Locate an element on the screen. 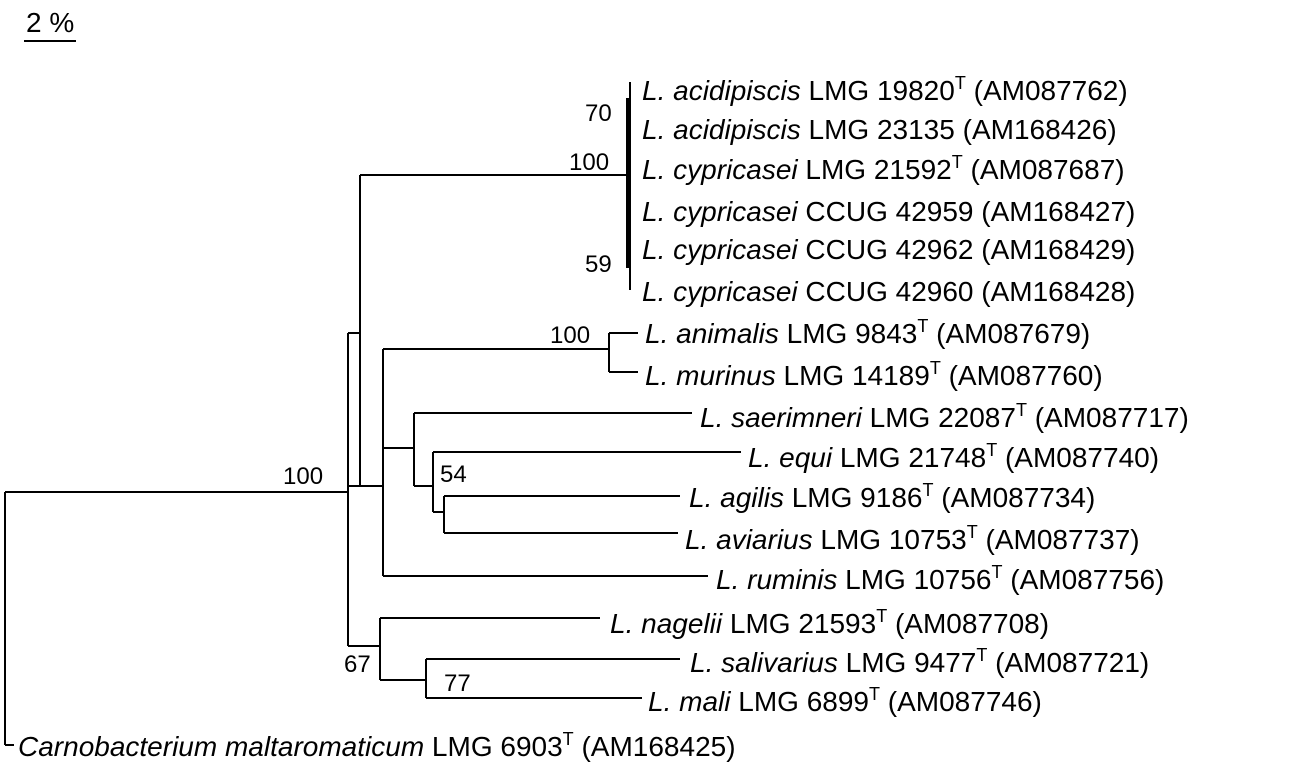  taxon-label: L. equi LMG 21748T (AM087740) is located at coordinates (953, 456).